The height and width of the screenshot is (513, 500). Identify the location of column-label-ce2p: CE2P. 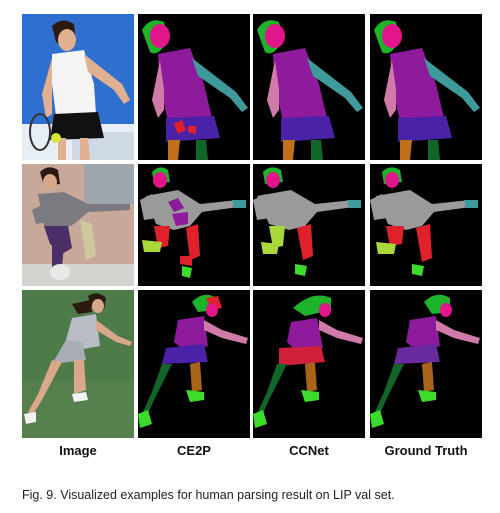
(194, 450).